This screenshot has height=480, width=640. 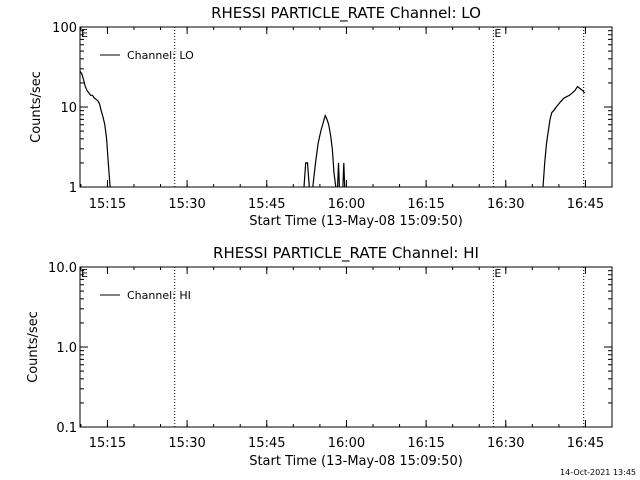 I want to click on chart-title: RHESSI PARTICLE_RATE Channel: LO, so click(x=346, y=13).